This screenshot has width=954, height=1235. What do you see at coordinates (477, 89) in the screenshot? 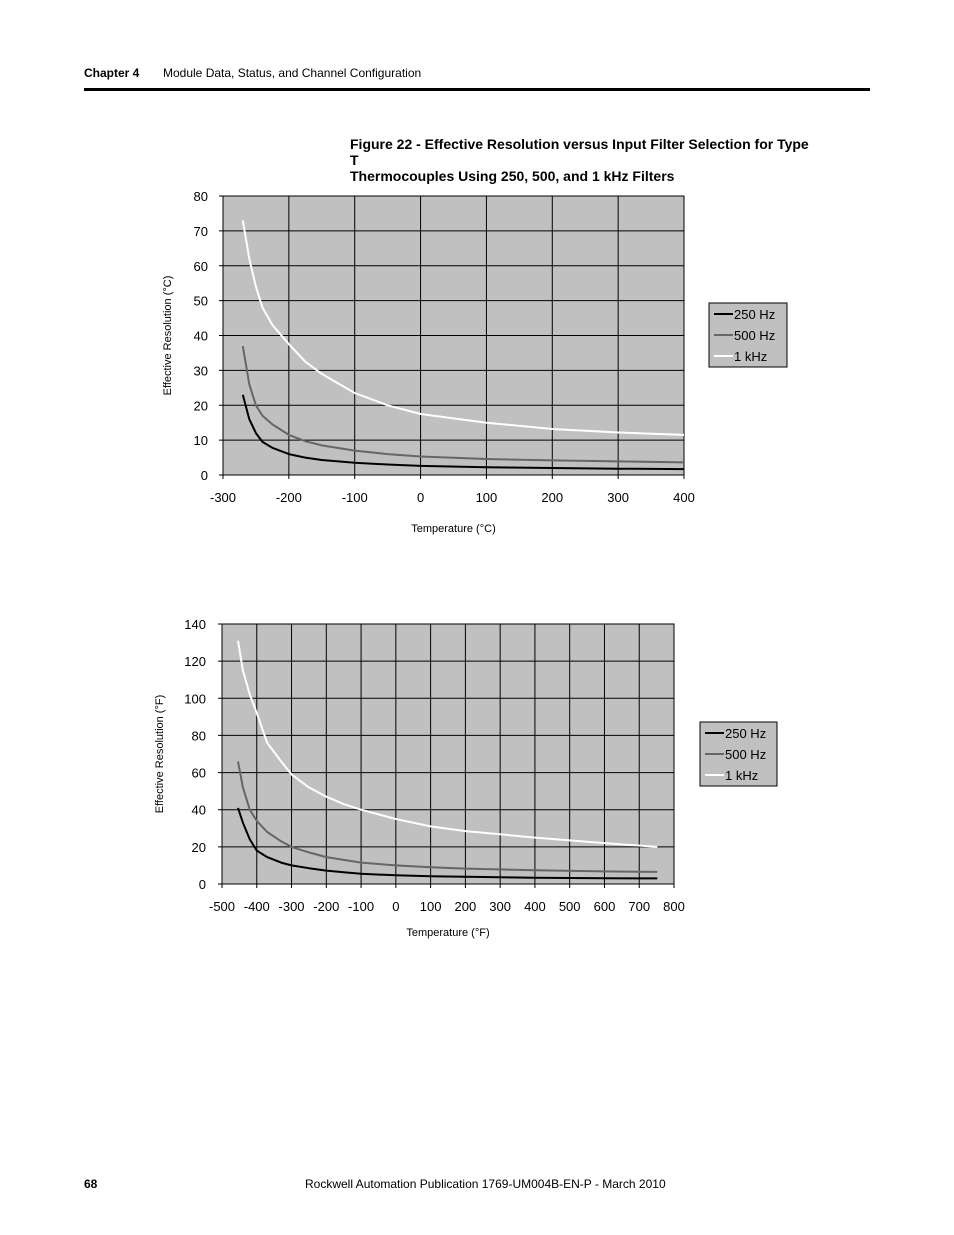
I see `header-rule` at bounding box center [477, 89].